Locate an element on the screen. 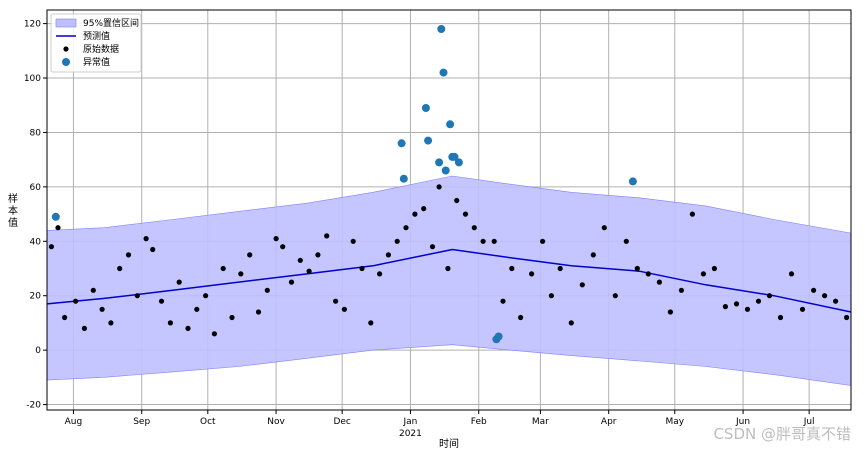 Image resolution: width=865 pixels, height=452 pixels. x-axis-ticks: Aug Sep Oct Nov Dec Jan 2021 Feb Mar Apr May Jun Jul is located at coordinates (440, 424).